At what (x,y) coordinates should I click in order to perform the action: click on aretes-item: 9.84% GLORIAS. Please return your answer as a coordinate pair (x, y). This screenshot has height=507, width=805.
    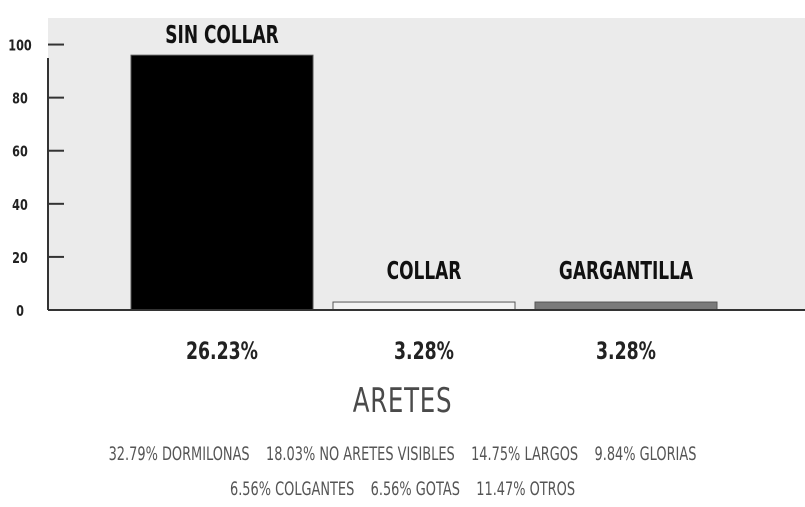
    Looking at the image, I should click on (645, 454).